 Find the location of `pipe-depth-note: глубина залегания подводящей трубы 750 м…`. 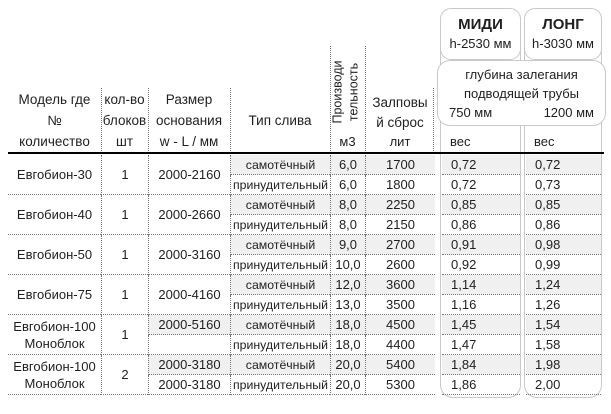

pipe-depth-note: глубина залегания подводящей трубы 750 м… is located at coordinates (521, 93).